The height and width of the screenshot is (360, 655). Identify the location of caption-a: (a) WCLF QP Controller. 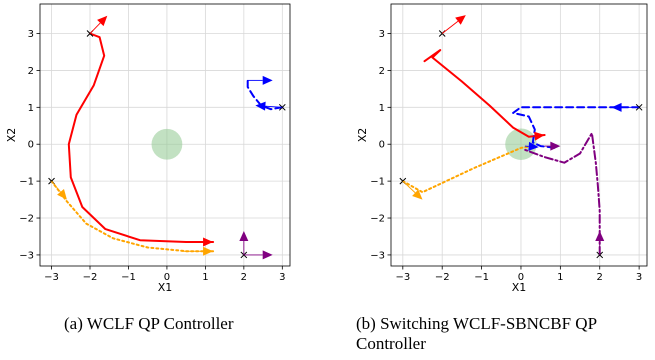
(149, 323).